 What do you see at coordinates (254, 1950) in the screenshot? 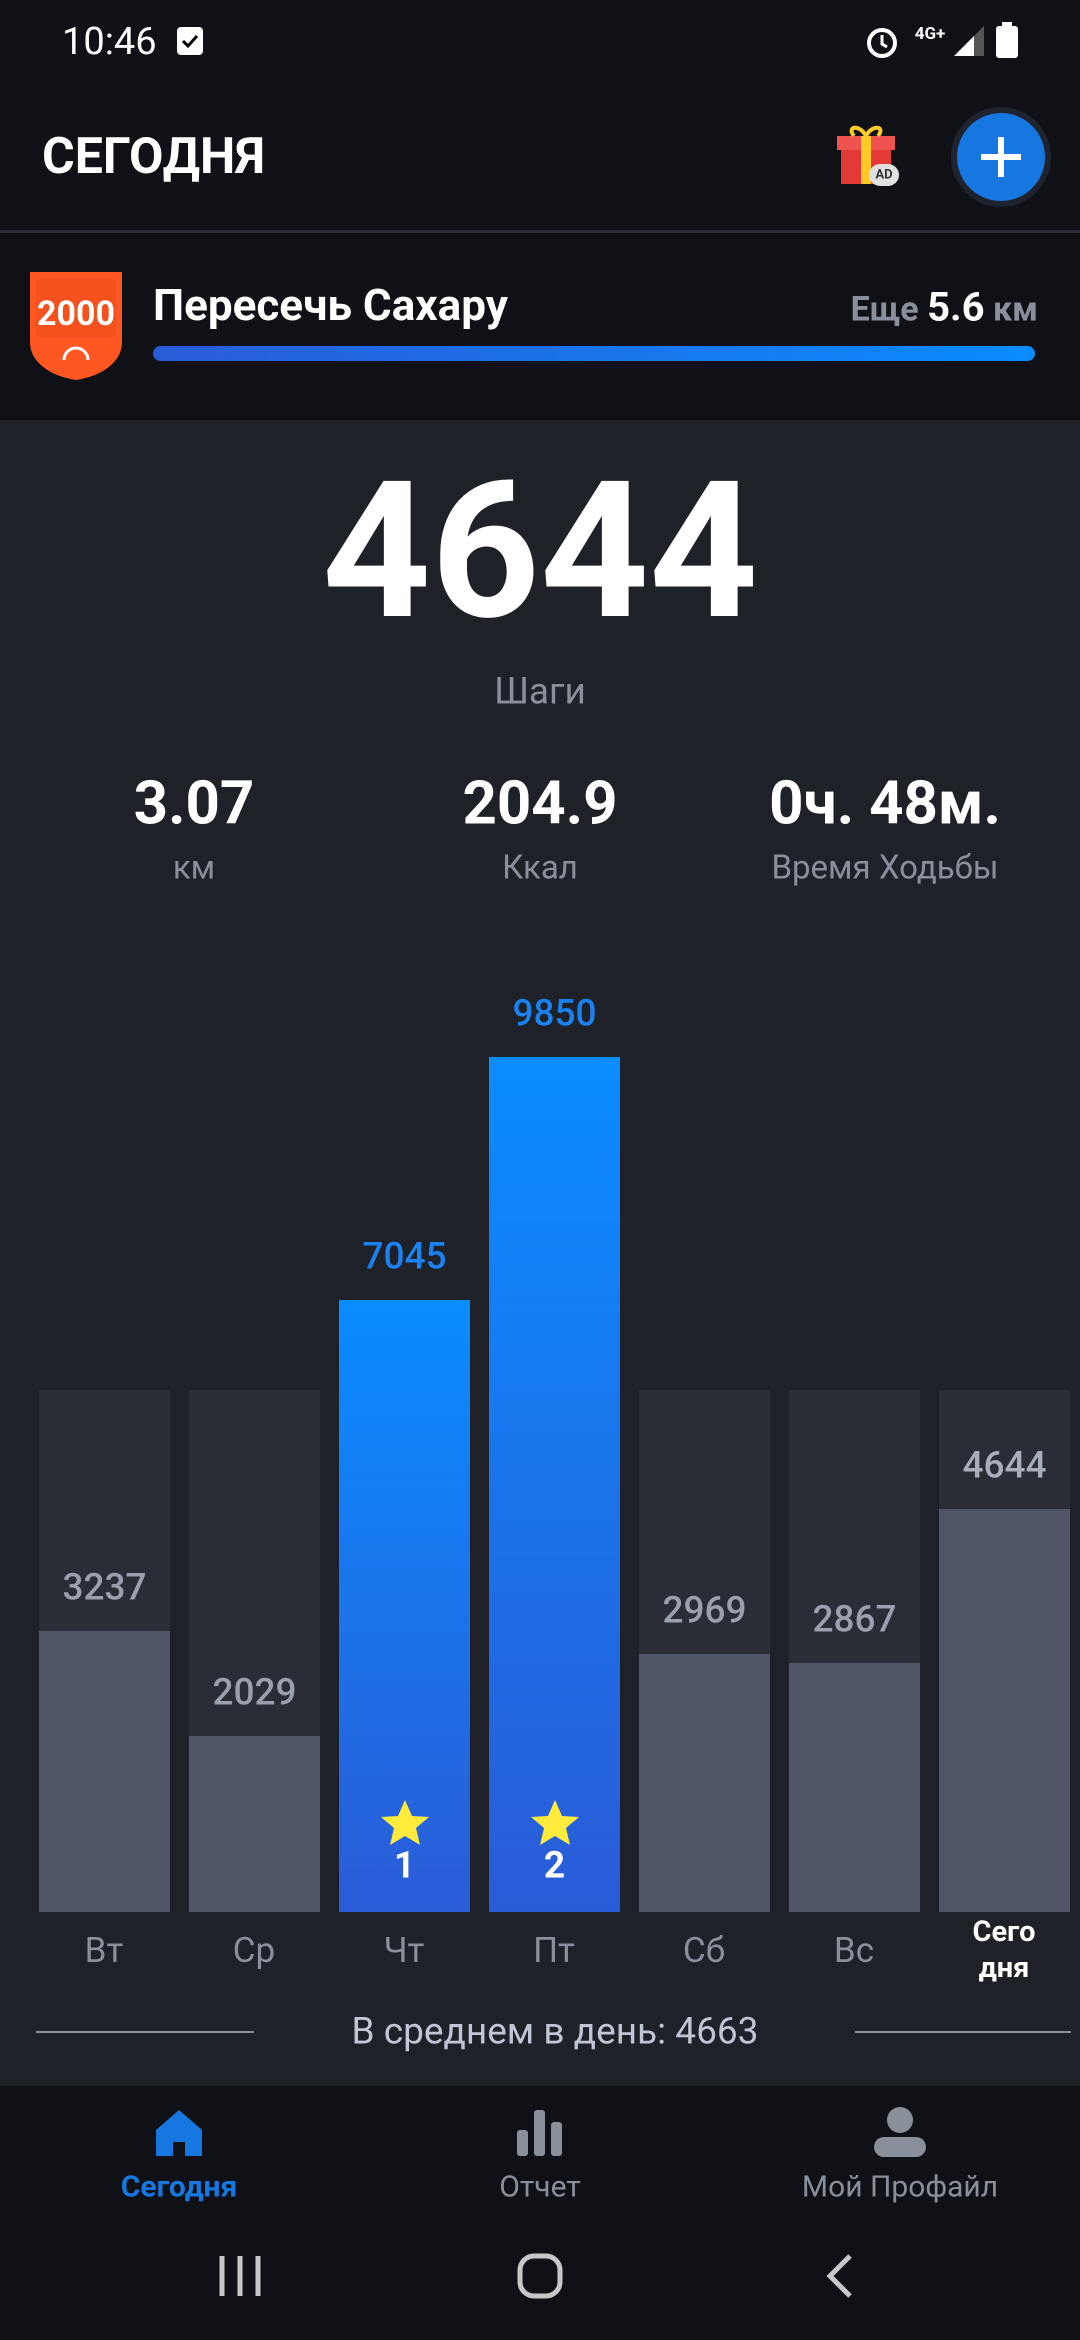
I see `x-tick-label: Ср` at bounding box center [254, 1950].